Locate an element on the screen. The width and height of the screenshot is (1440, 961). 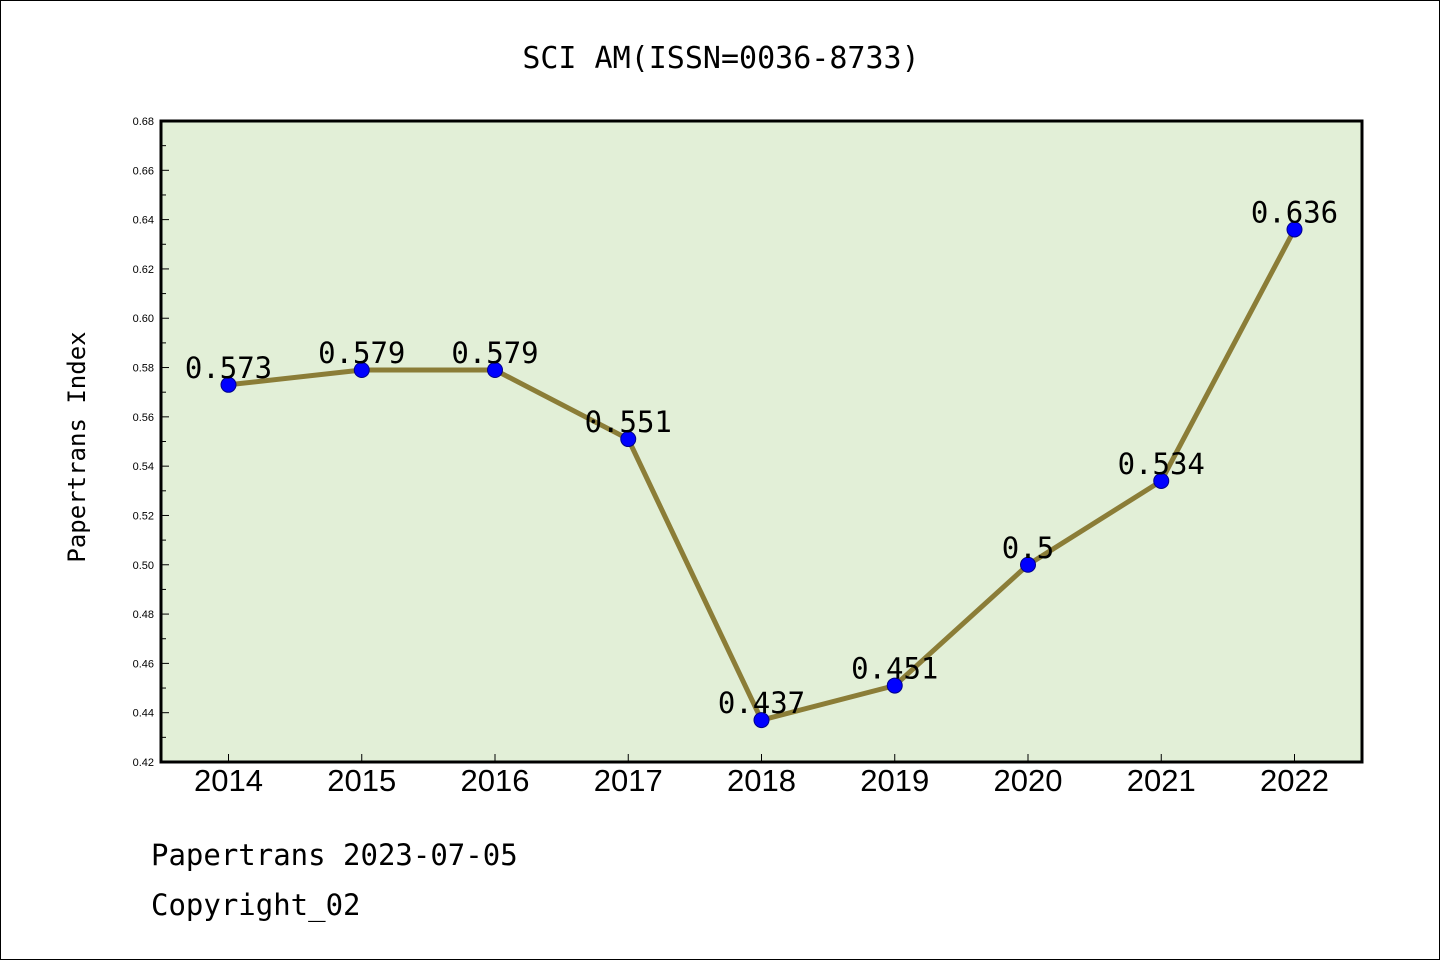
x-tick-label: 2014 is located at coordinates (228, 780).